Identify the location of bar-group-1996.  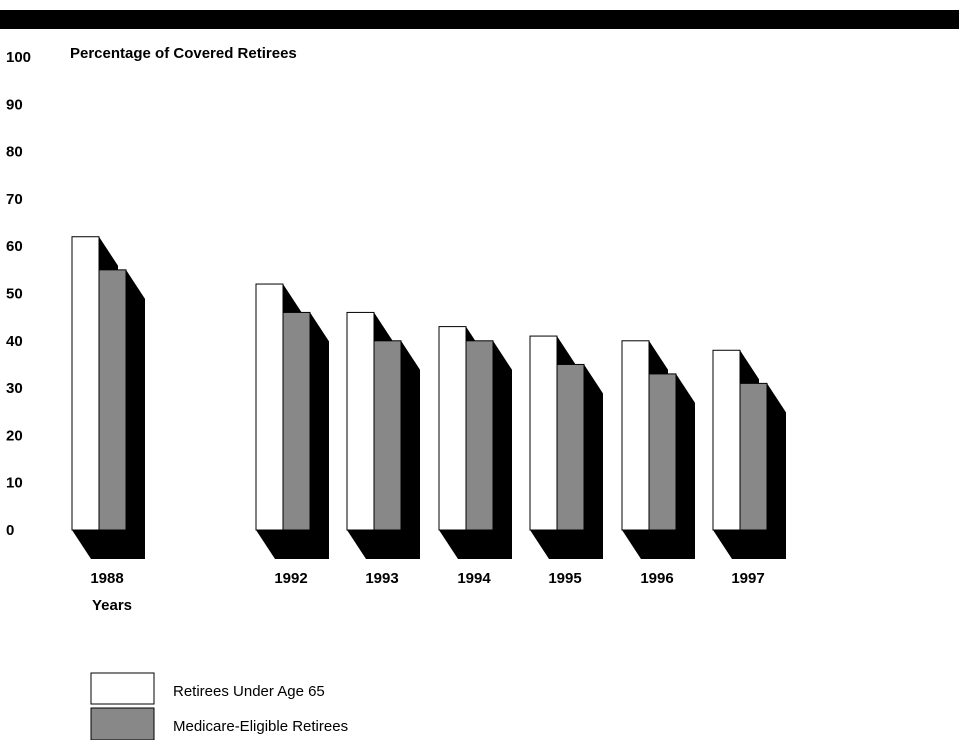
(658, 449).